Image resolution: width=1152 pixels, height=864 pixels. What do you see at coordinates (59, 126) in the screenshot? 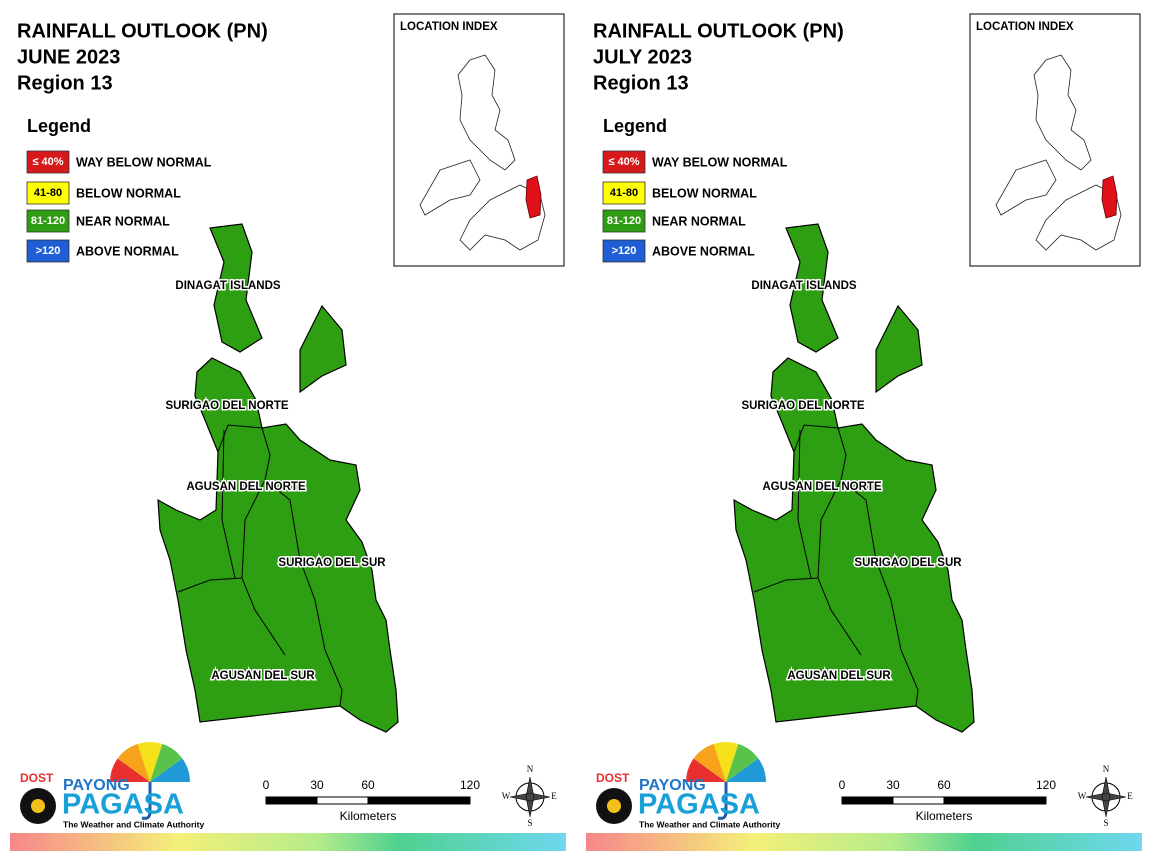
I see `legend-title: Legend` at bounding box center [59, 126].